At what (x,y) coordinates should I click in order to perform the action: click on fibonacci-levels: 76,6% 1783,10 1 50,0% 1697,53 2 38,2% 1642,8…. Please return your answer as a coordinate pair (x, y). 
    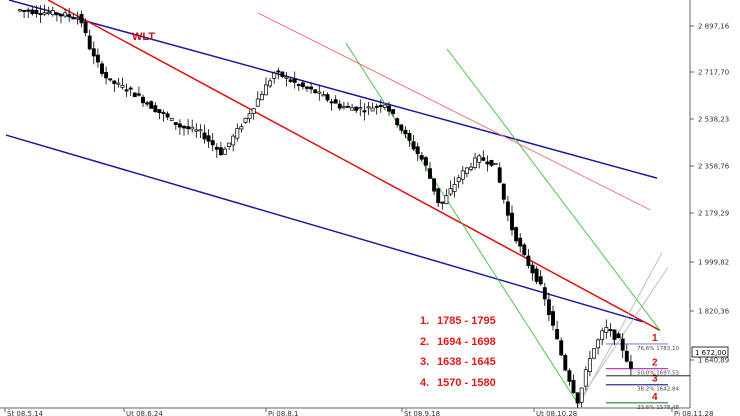
    Looking at the image, I should click on (648, 372).